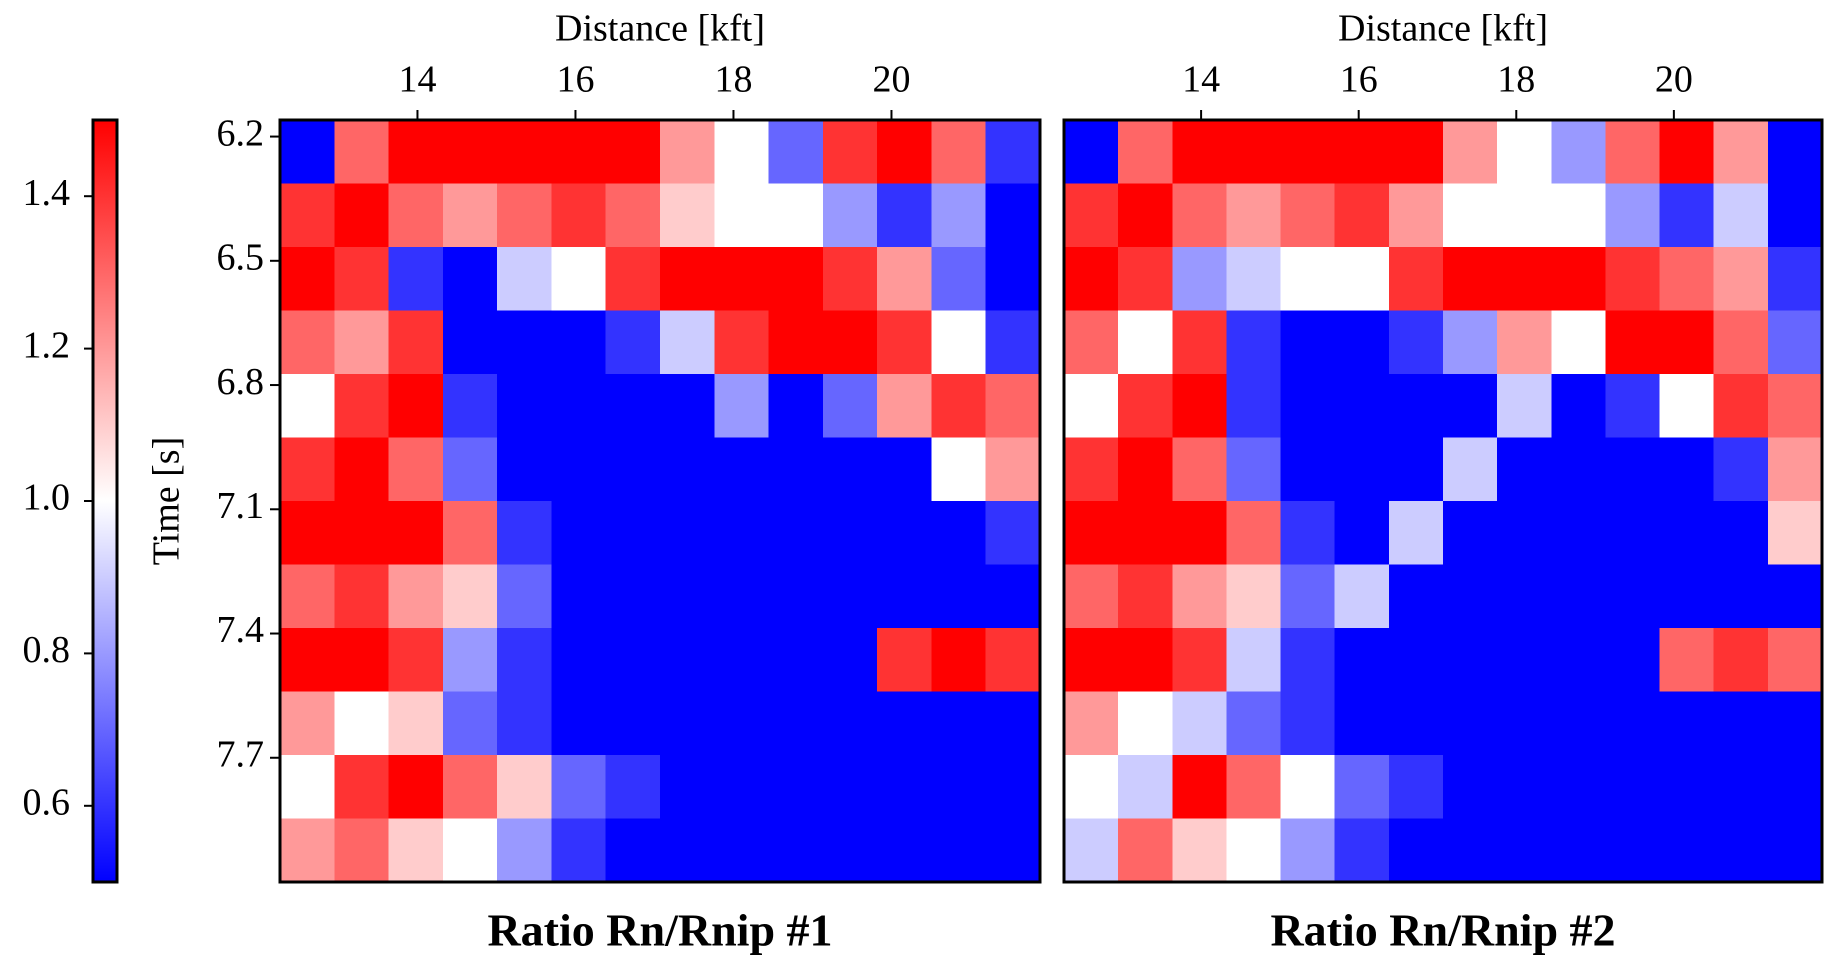  Describe the element at coordinates (733, 80) in the screenshot. I see `x-tick-label: 18` at that location.